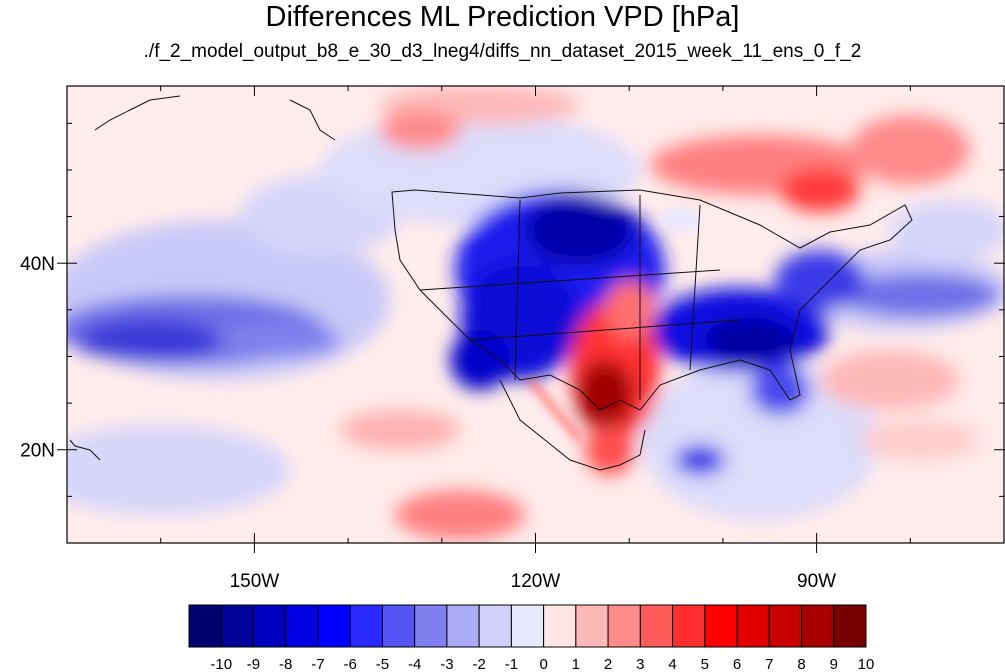 The image size is (1005, 672). I want to click on lat-tick-label: 40N, so click(37, 264).